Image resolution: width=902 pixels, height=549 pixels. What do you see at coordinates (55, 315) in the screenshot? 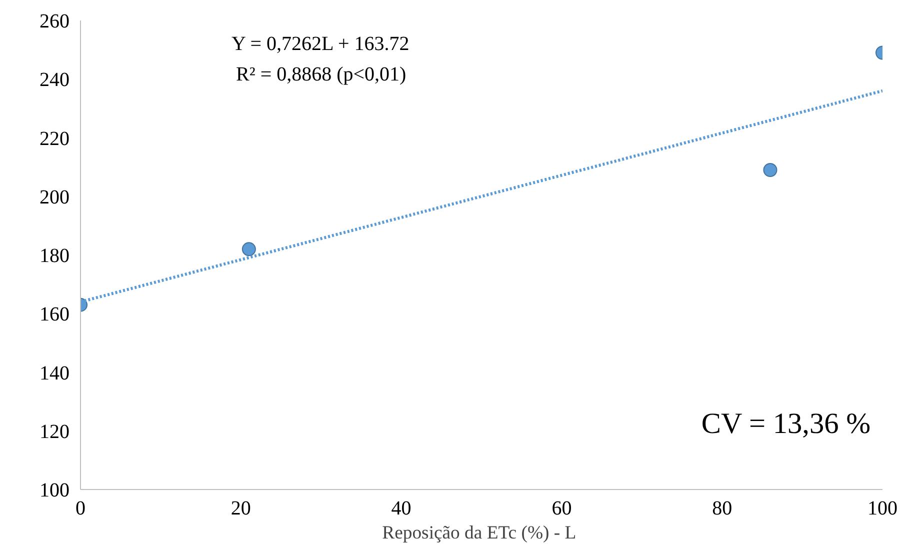
I see `y-tick-label: 160` at bounding box center [55, 315].